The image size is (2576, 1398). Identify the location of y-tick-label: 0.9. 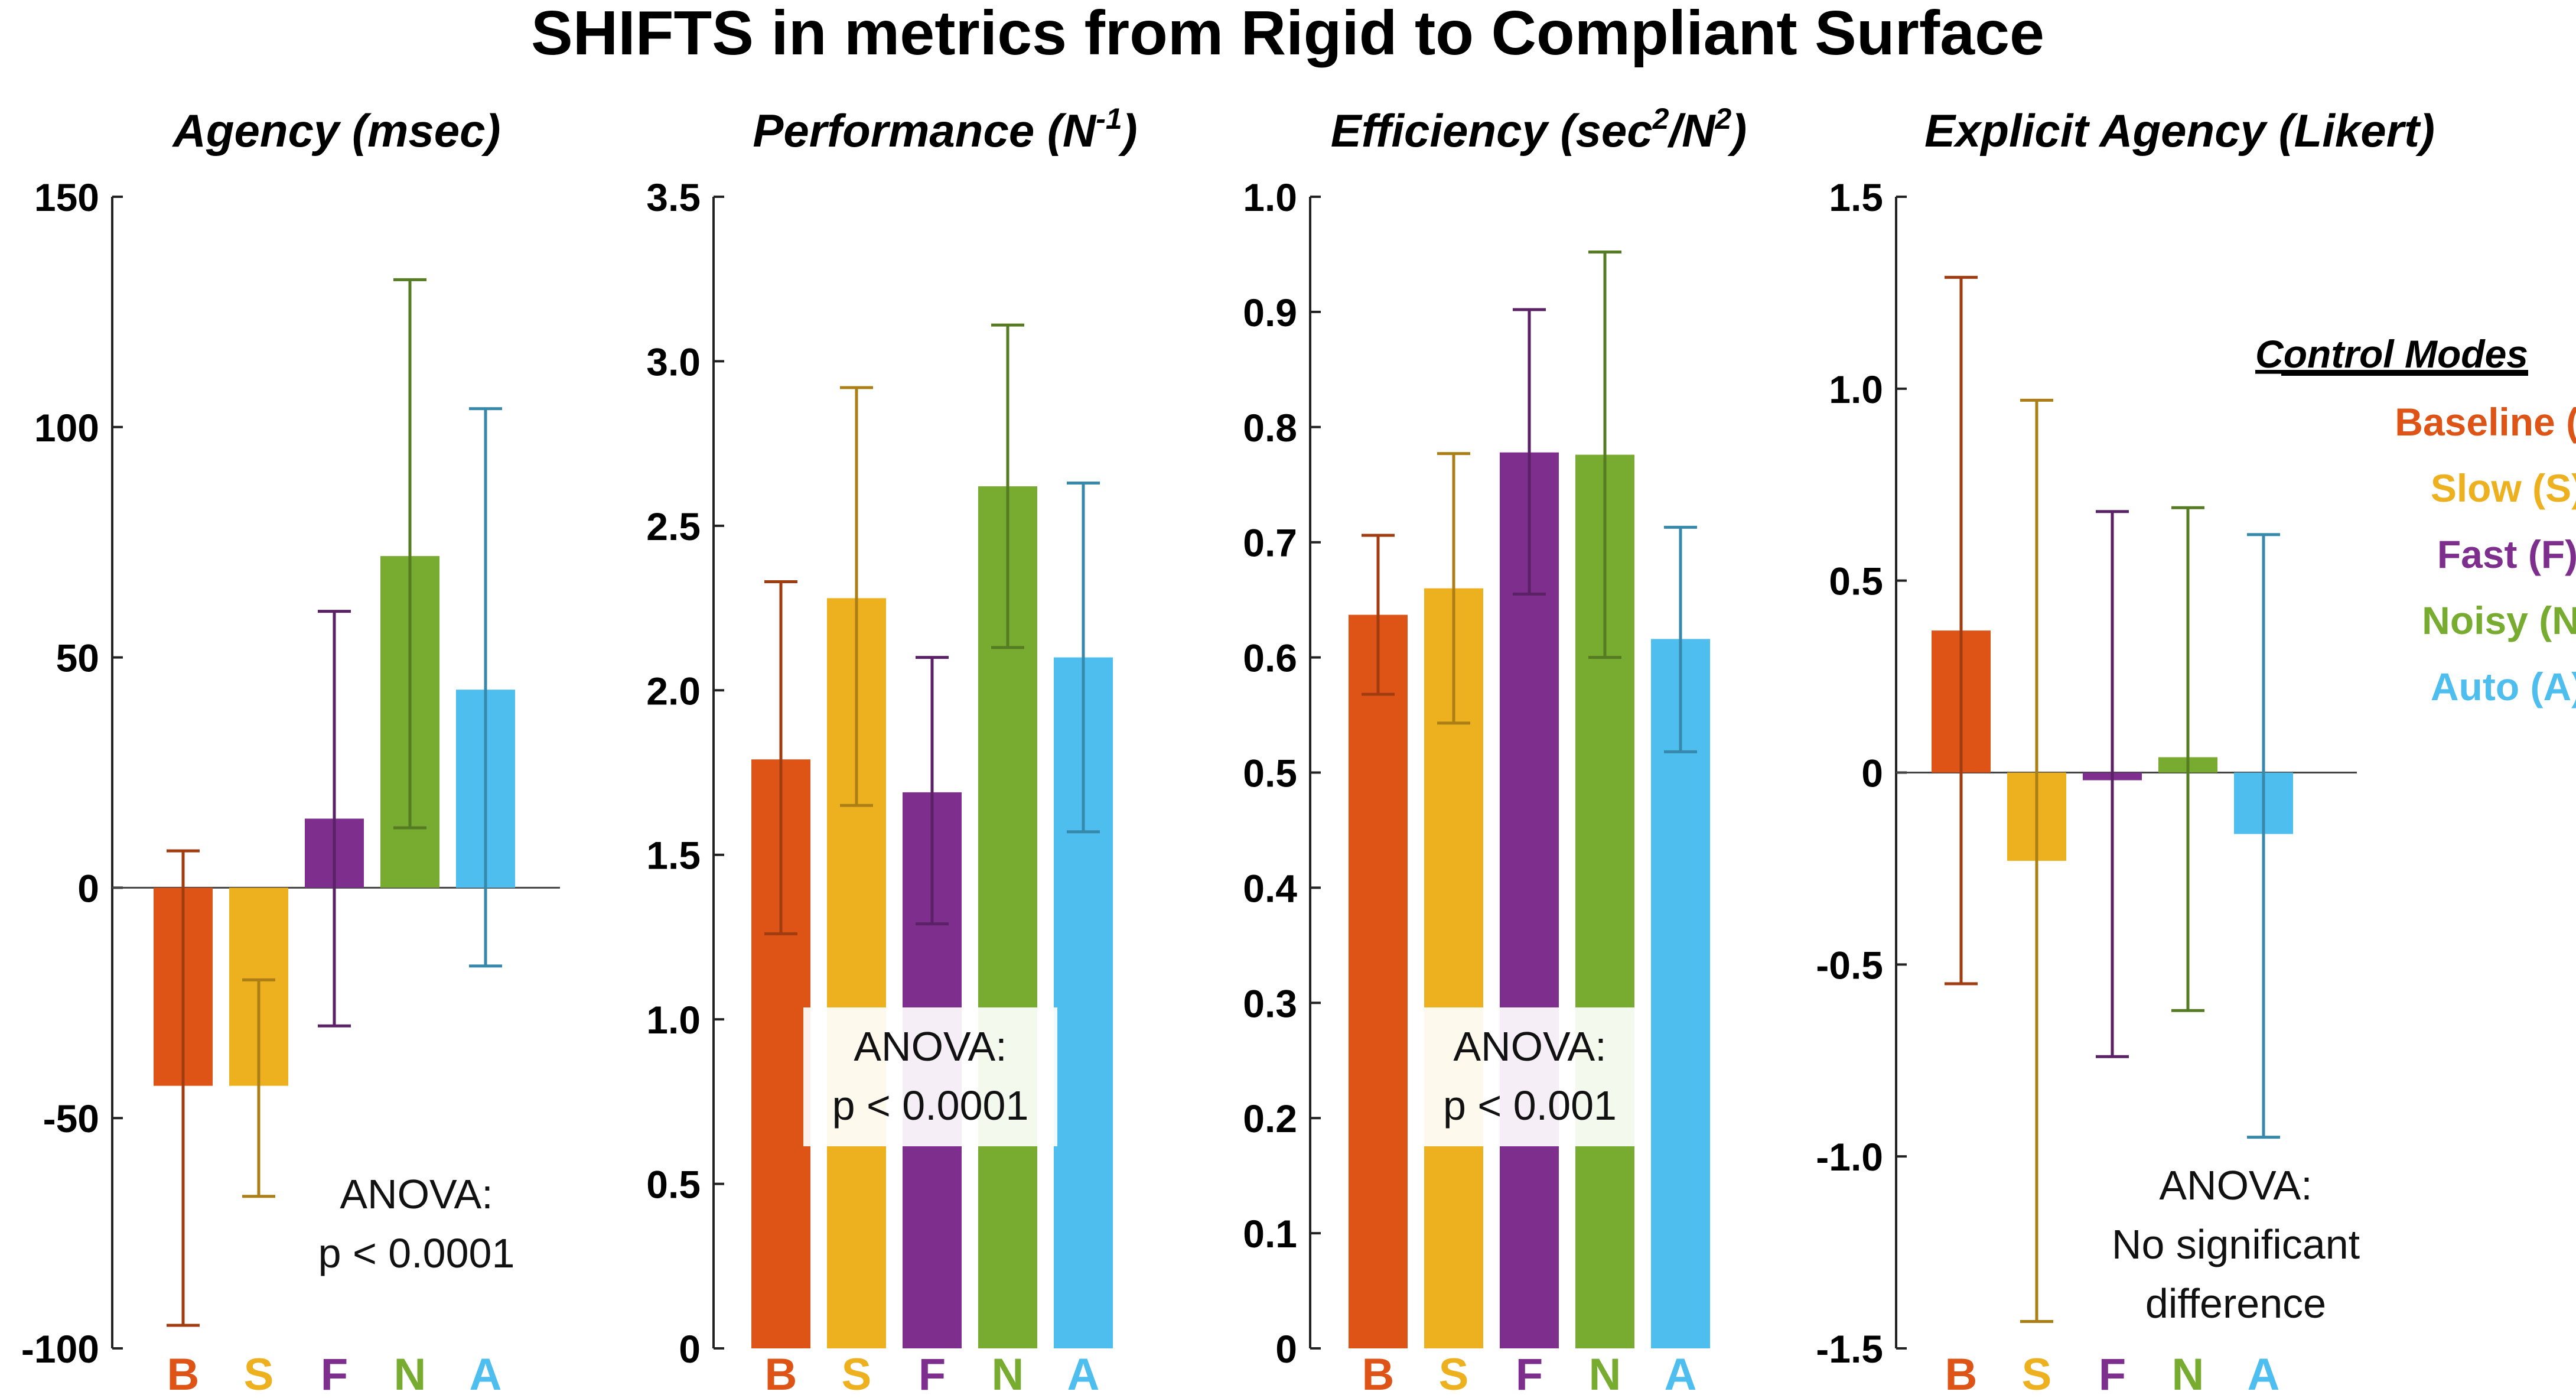
(1270, 312).